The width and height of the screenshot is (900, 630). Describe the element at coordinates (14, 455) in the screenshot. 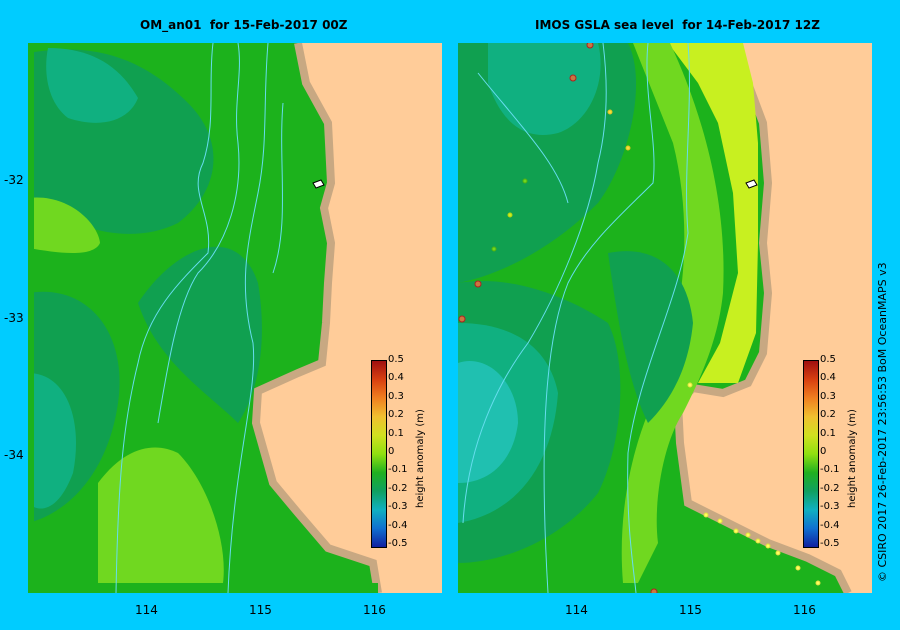

I see `lat-tick-label: -34` at that location.